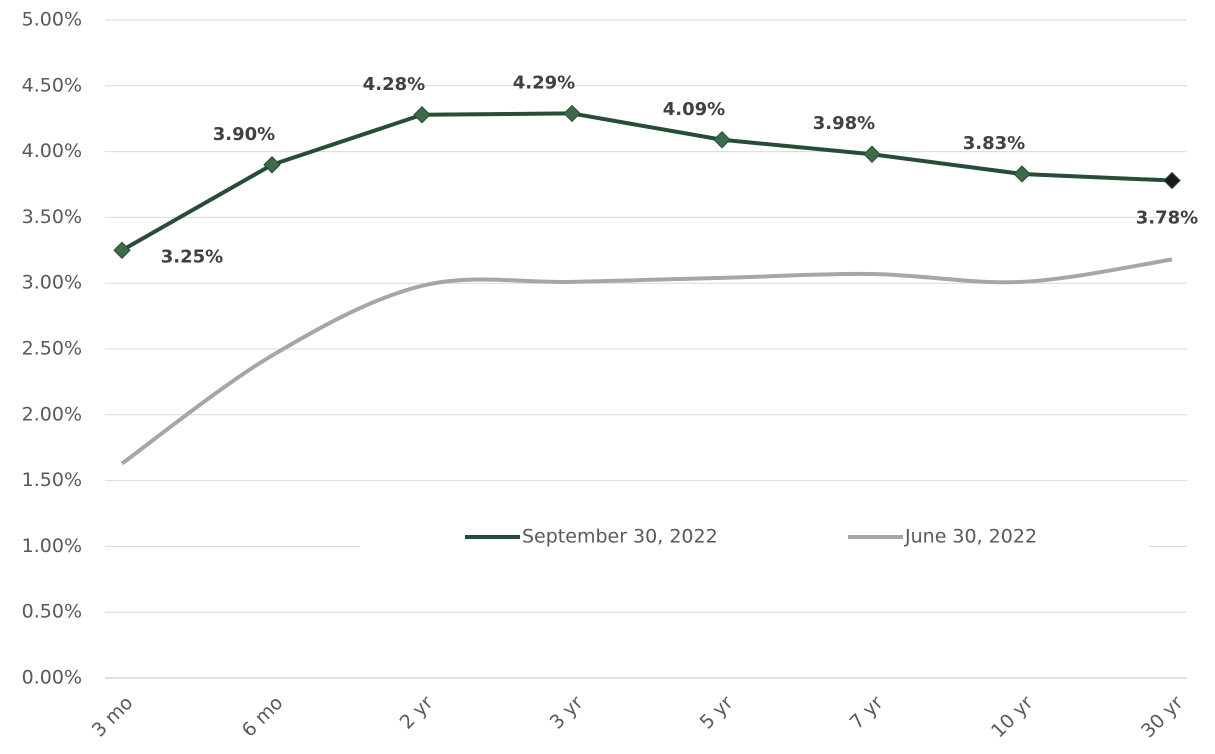 The image size is (1215, 754). I want to click on x-tick-label: 2 yr, so click(417, 713).